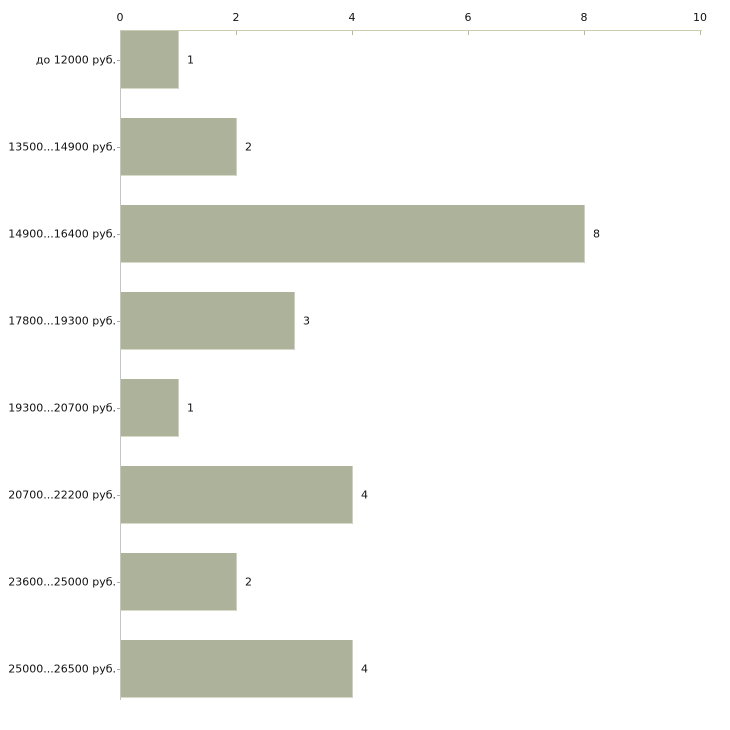 This screenshot has width=730, height=730. What do you see at coordinates (62, 582) in the screenshot?
I see `category-label: 23600...25000 руб.` at bounding box center [62, 582].